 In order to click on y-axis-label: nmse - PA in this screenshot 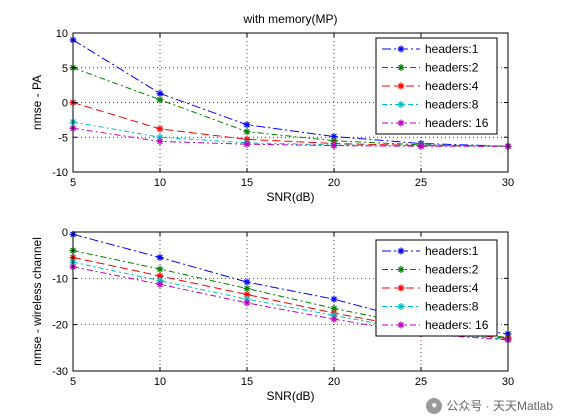, I will do `click(37, 102)`.